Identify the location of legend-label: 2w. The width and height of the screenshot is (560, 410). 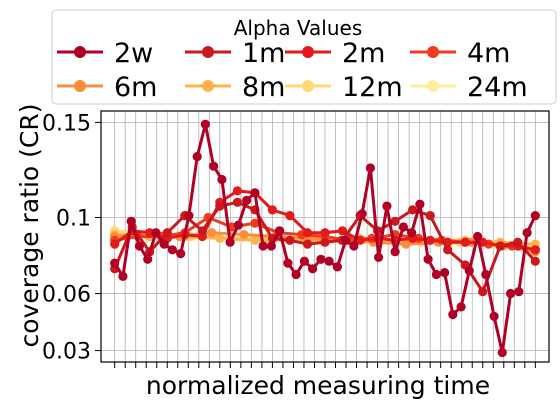
(133, 53).